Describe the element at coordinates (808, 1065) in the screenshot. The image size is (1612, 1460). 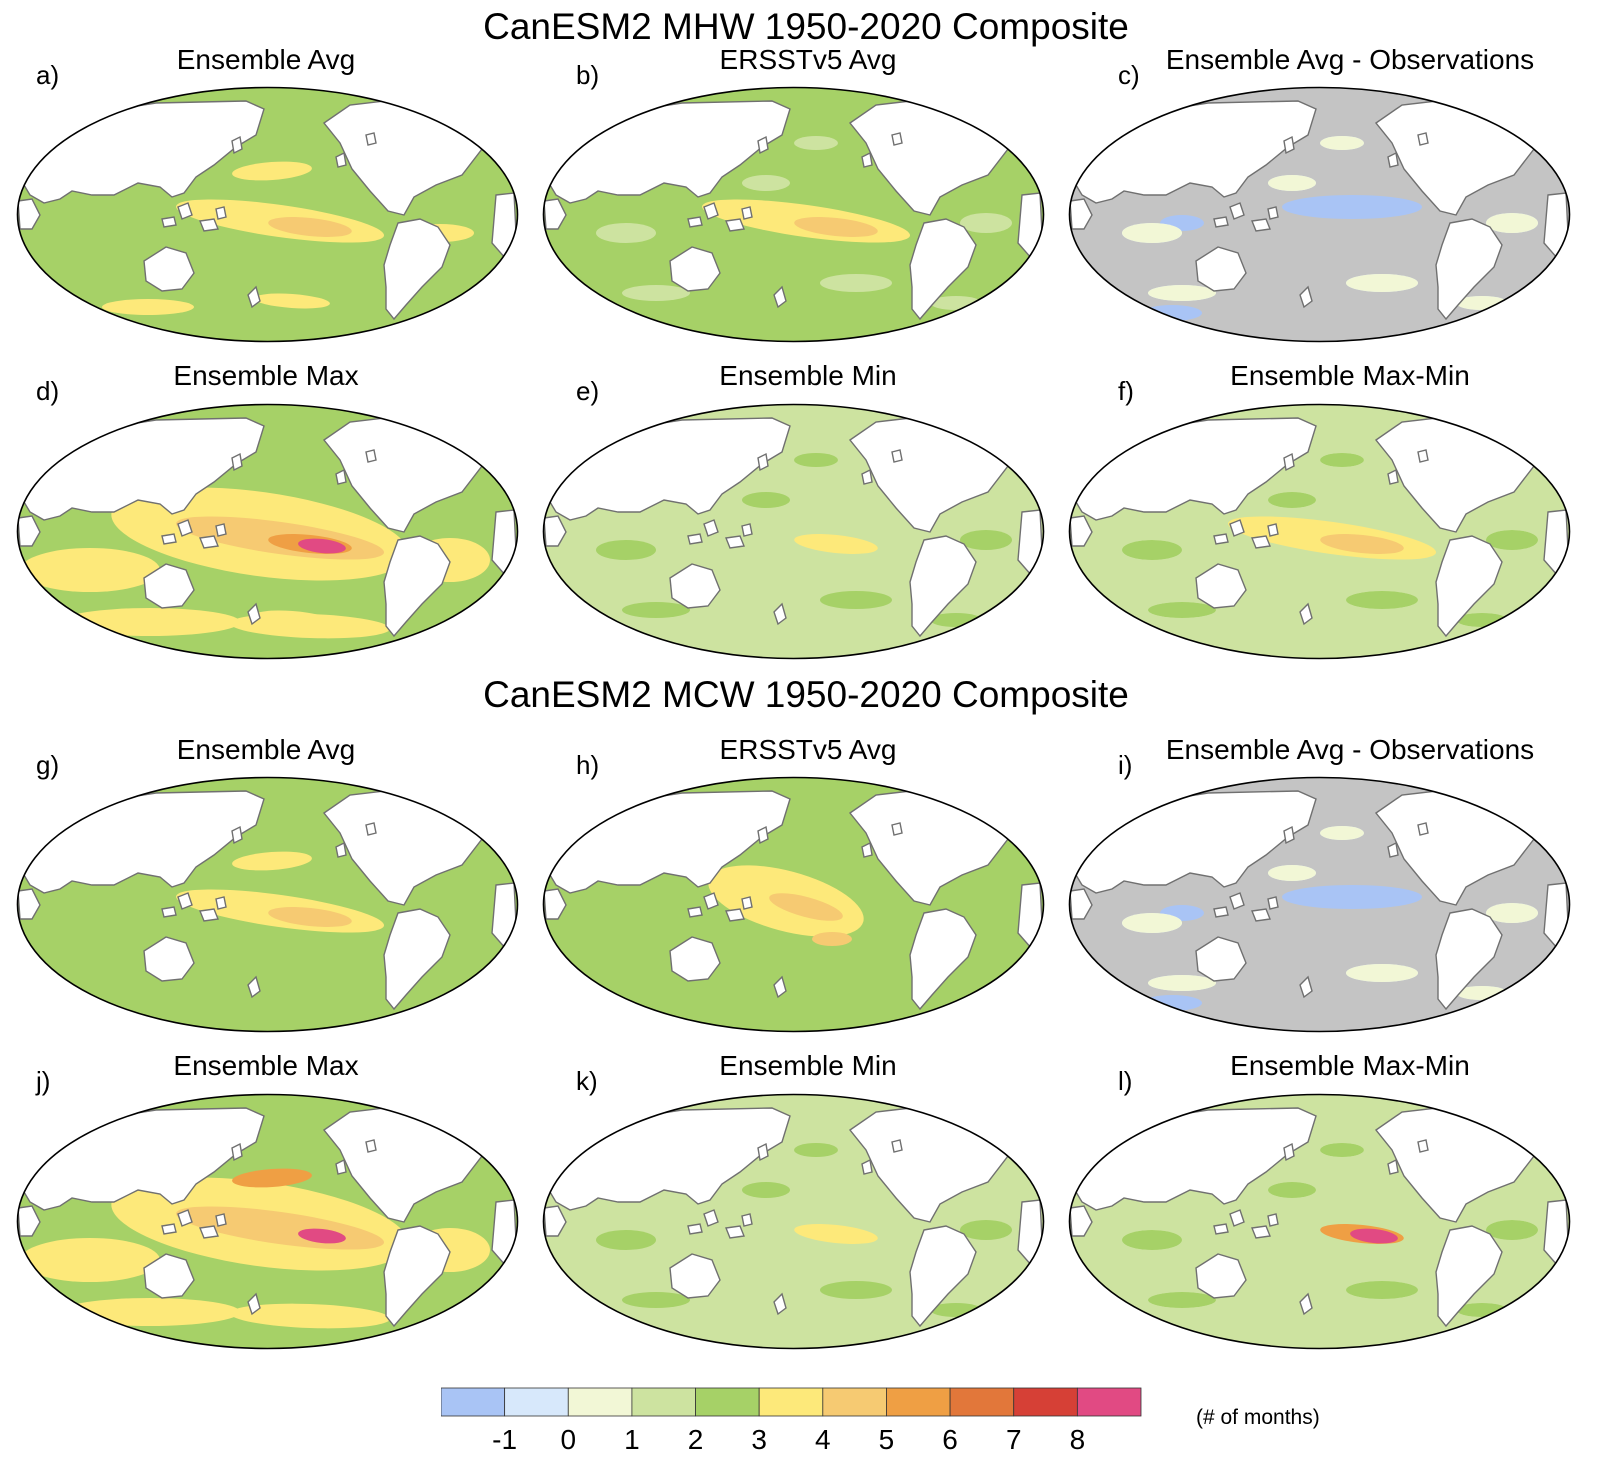
I see `panel-title: Ensemble Min` at that location.